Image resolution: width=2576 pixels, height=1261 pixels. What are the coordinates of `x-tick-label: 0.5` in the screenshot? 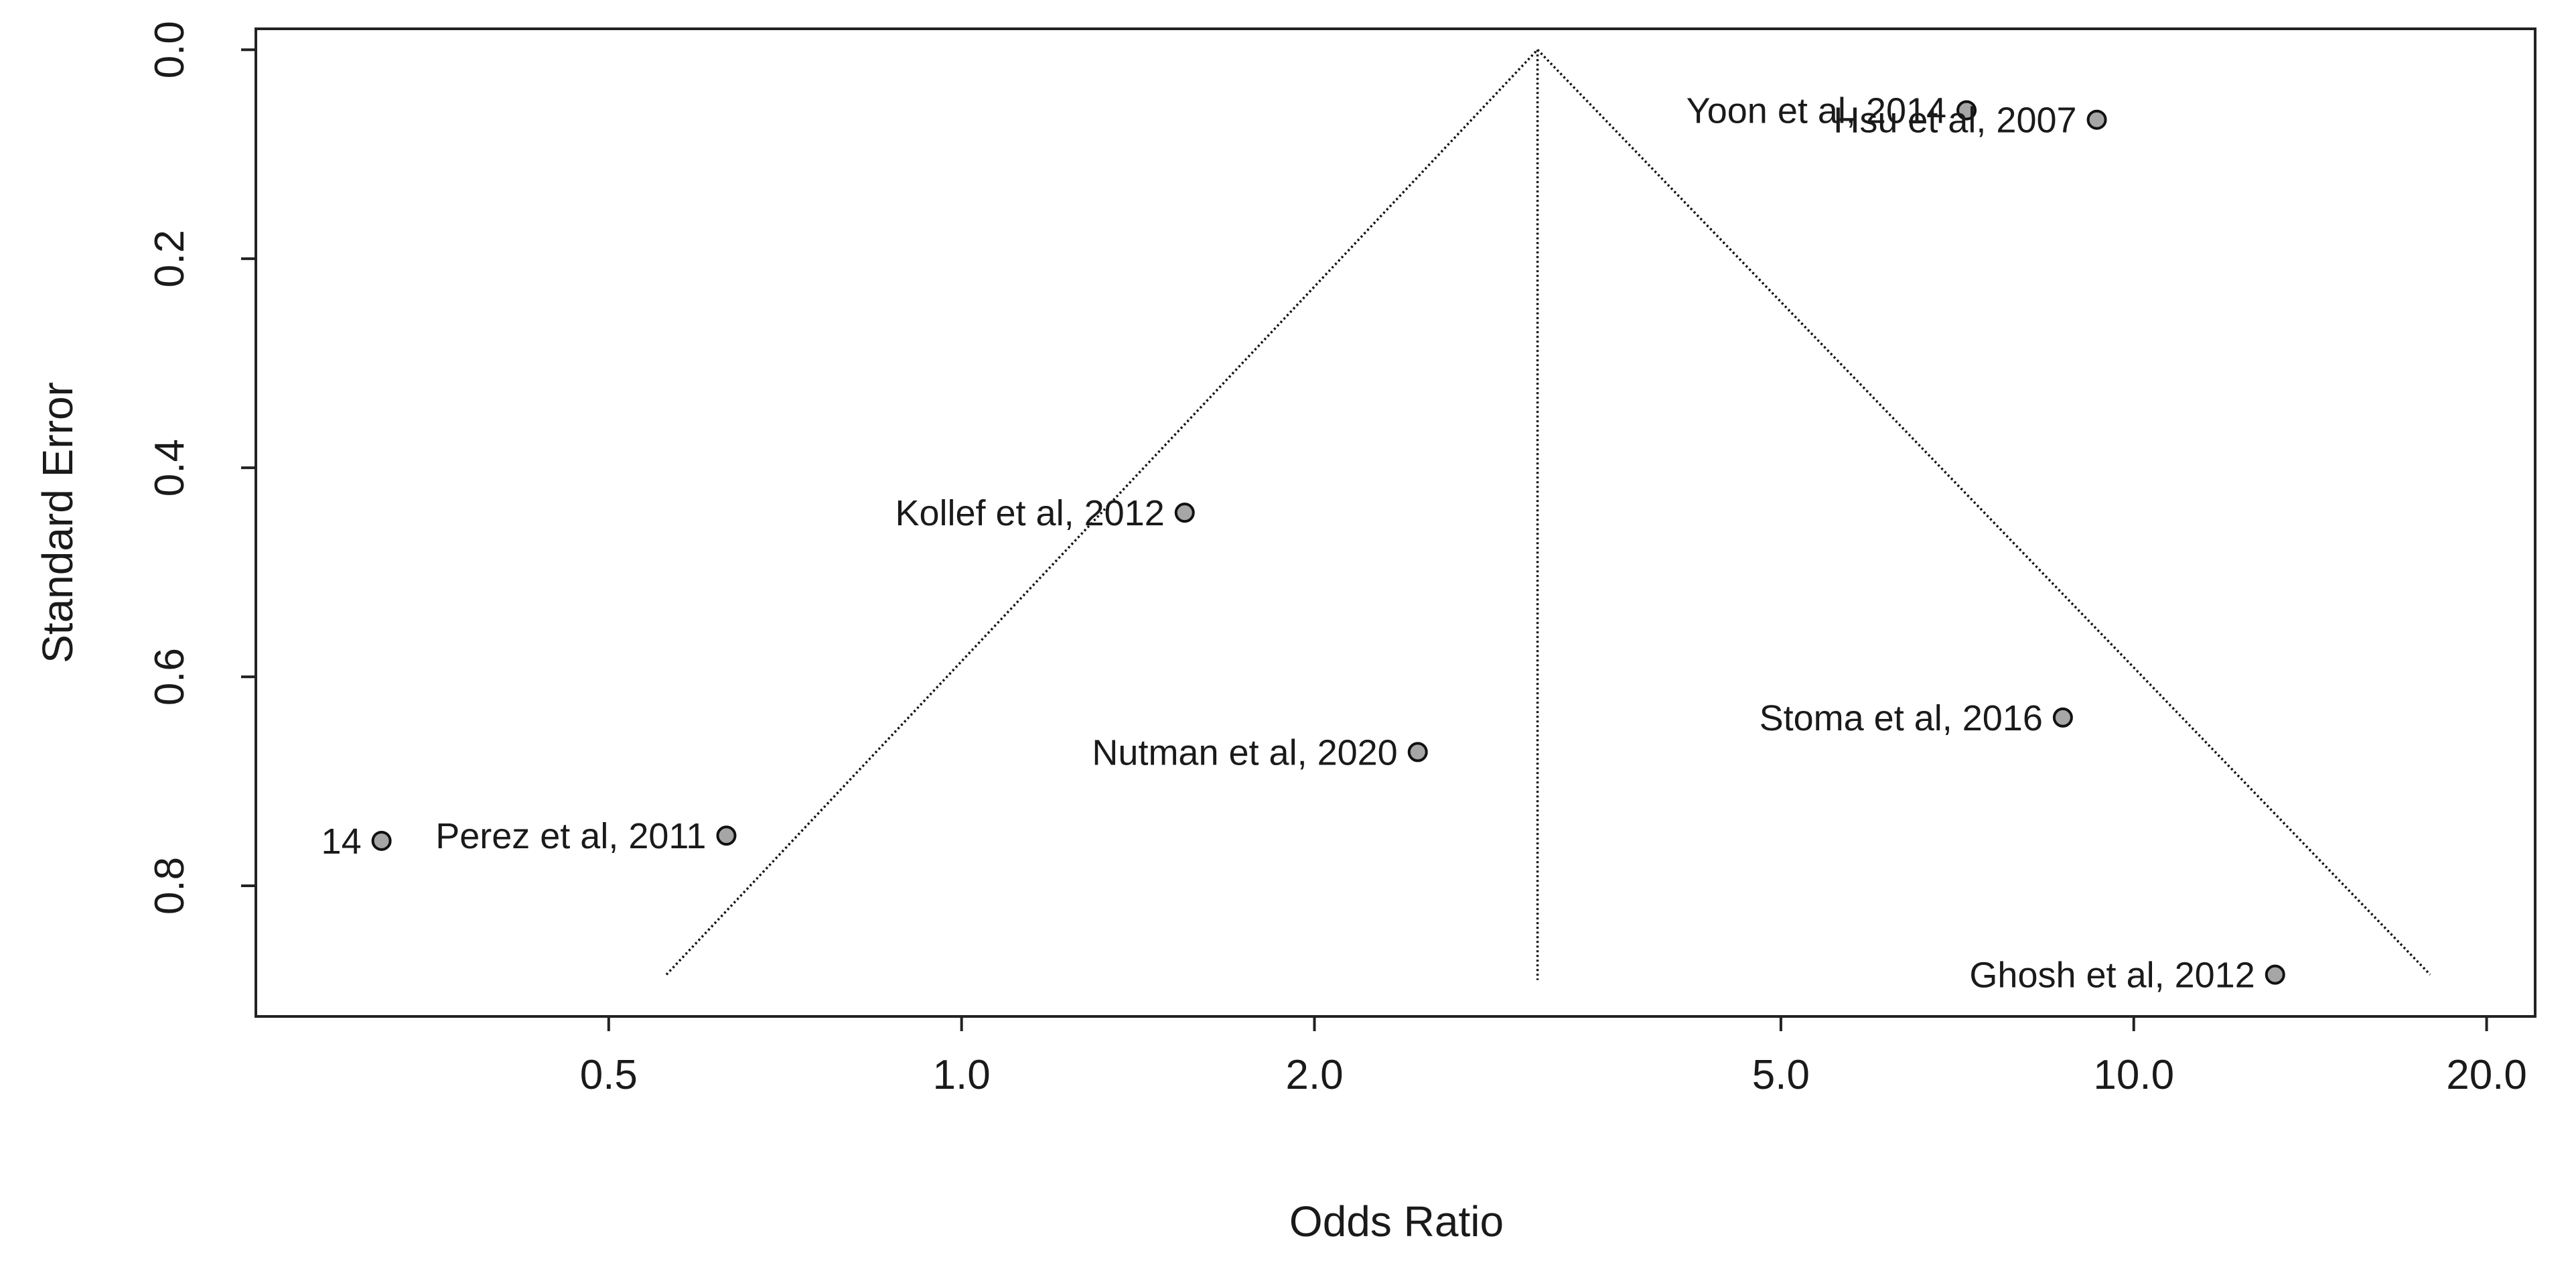 It's located at (609, 1075).